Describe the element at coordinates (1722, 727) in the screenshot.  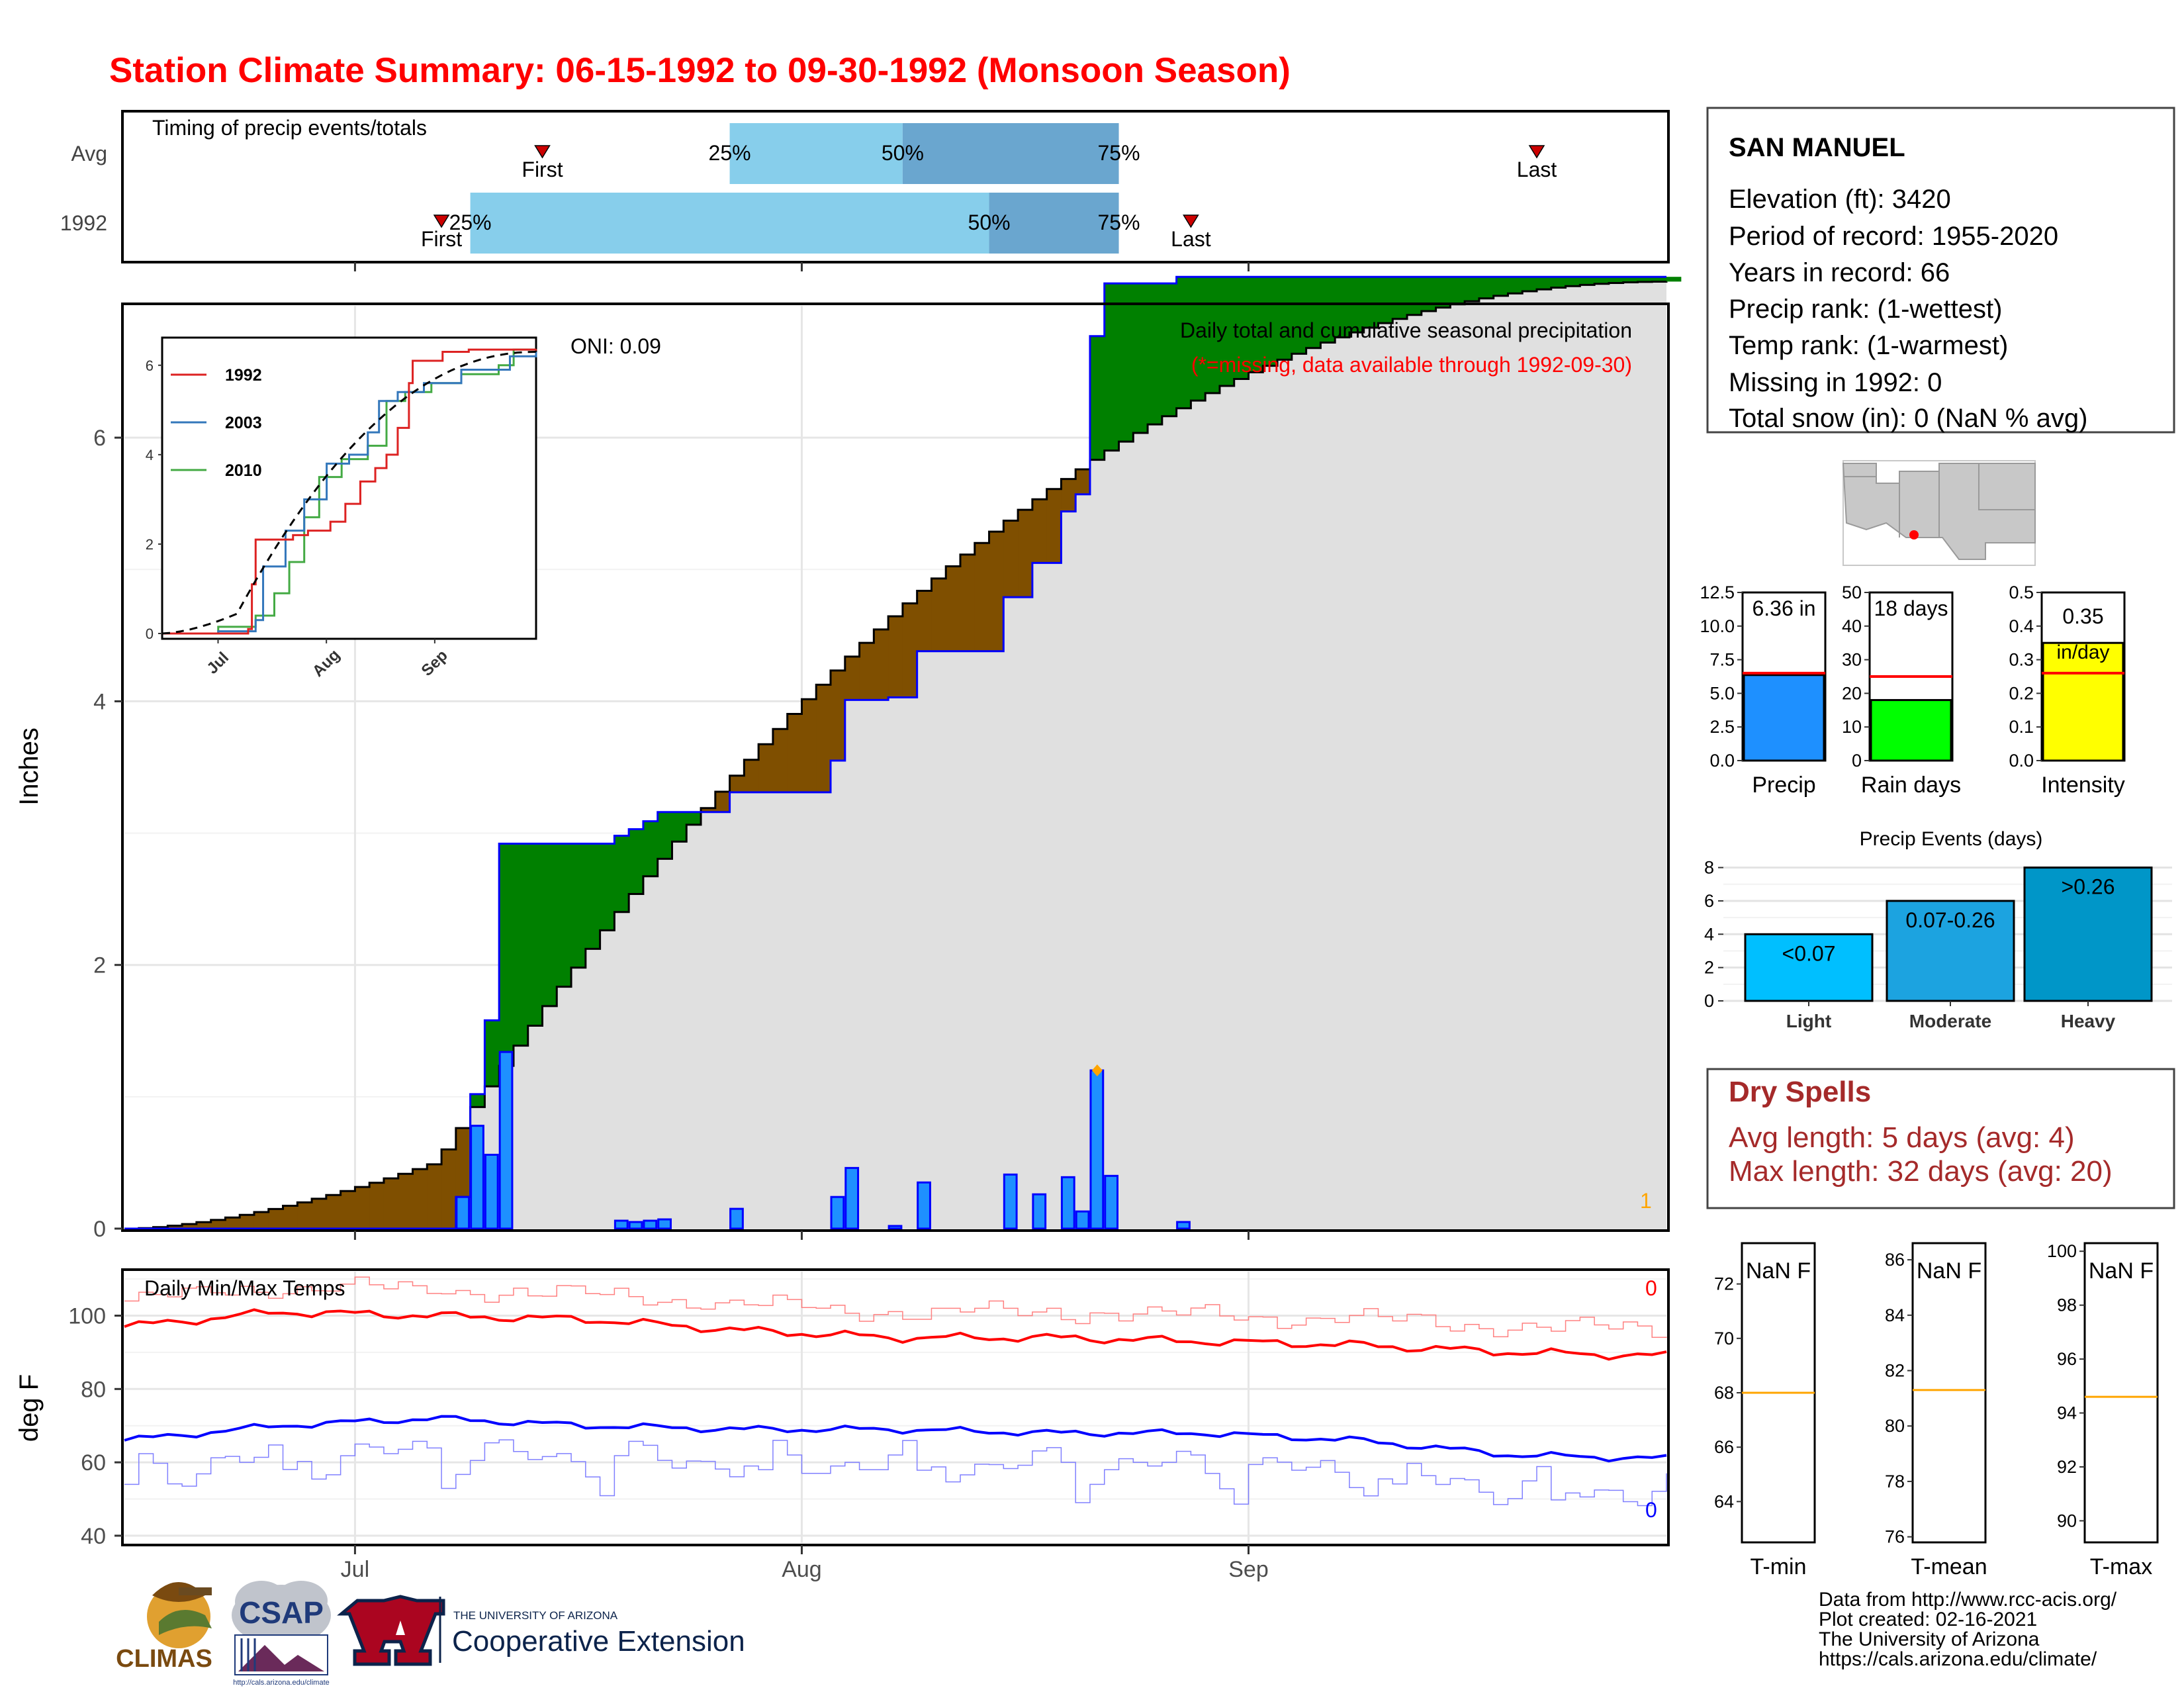
I see `summary-y-tick-label: 2.5` at that location.